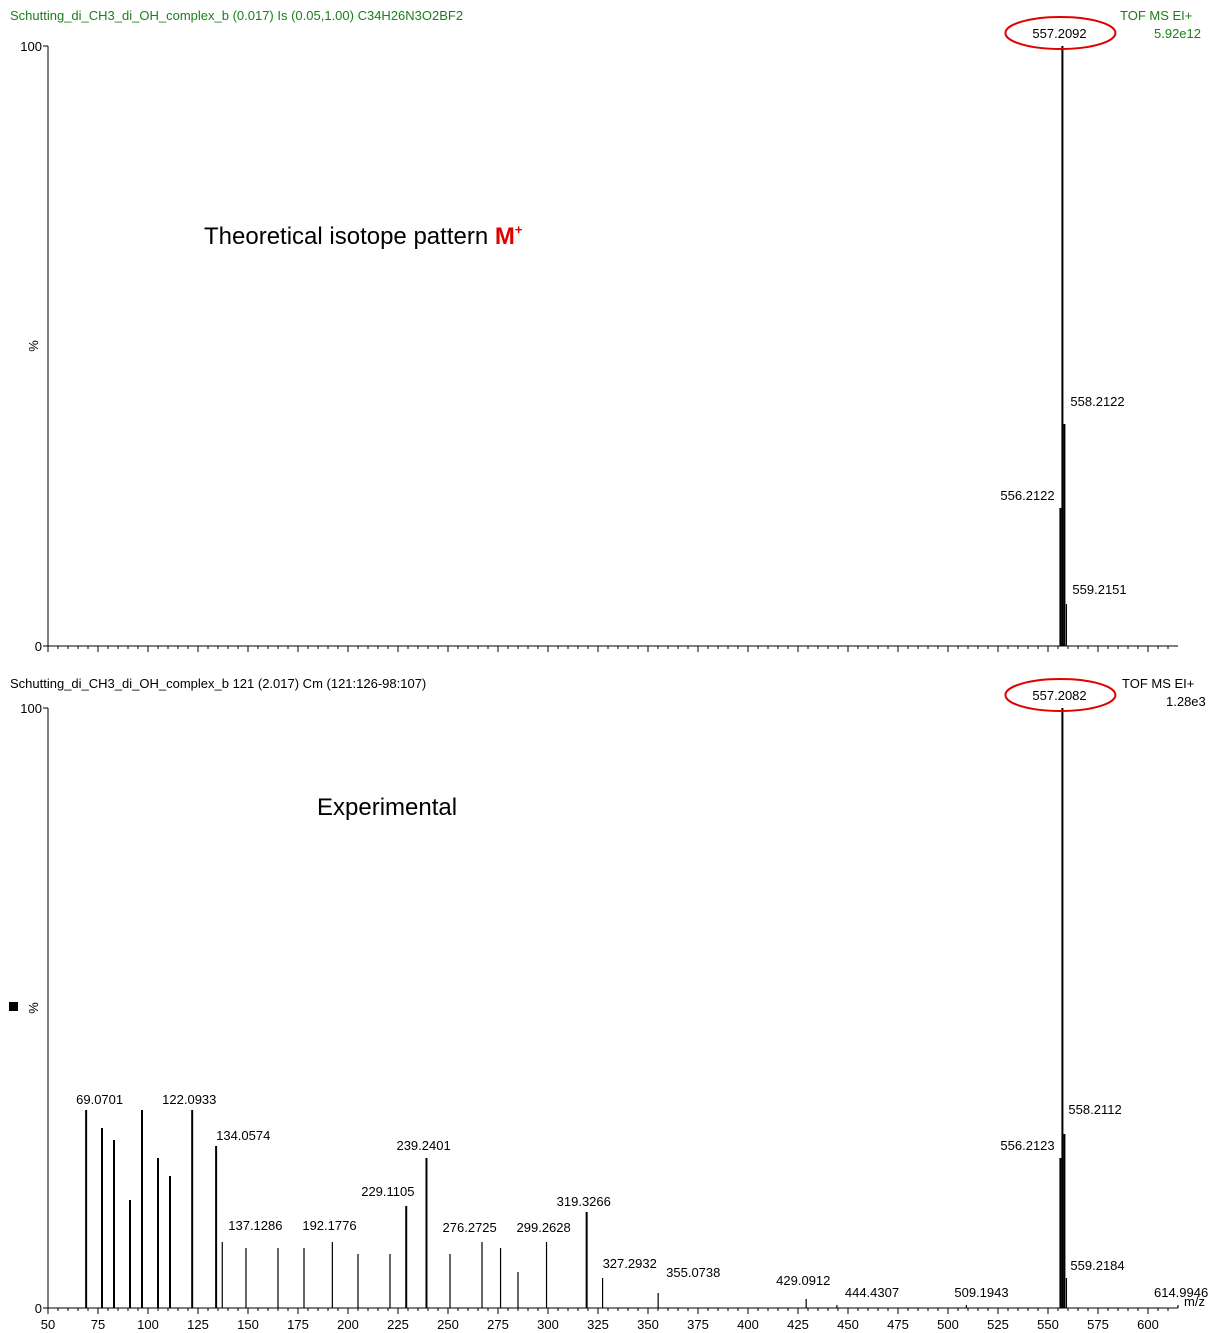 This screenshot has height=1333, width=1219. What do you see at coordinates (848, 1324) in the screenshot?
I see `bottom-x-tick-label: 450` at bounding box center [848, 1324].